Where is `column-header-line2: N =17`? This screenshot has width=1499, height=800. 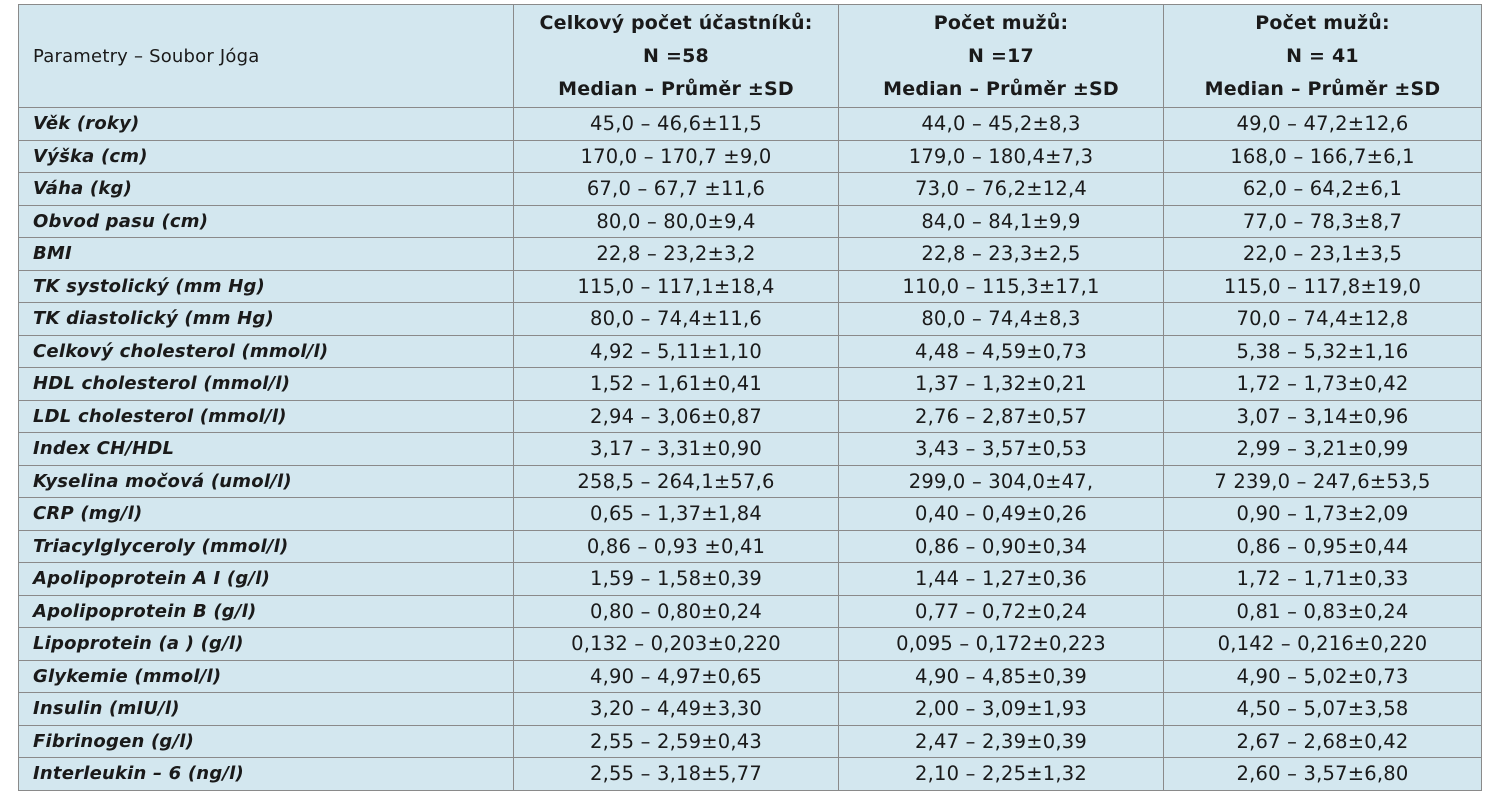 column-header-line2: N =17 is located at coordinates (1001, 55).